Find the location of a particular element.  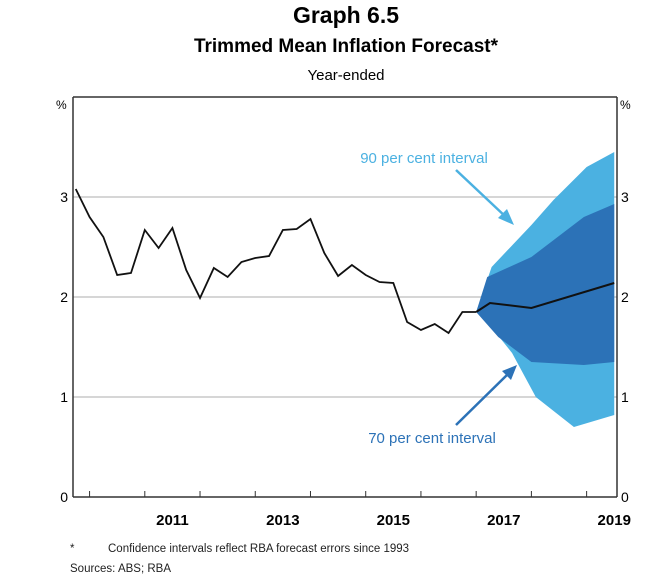

y-tick-label-right: 2 is located at coordinates (625, 297).